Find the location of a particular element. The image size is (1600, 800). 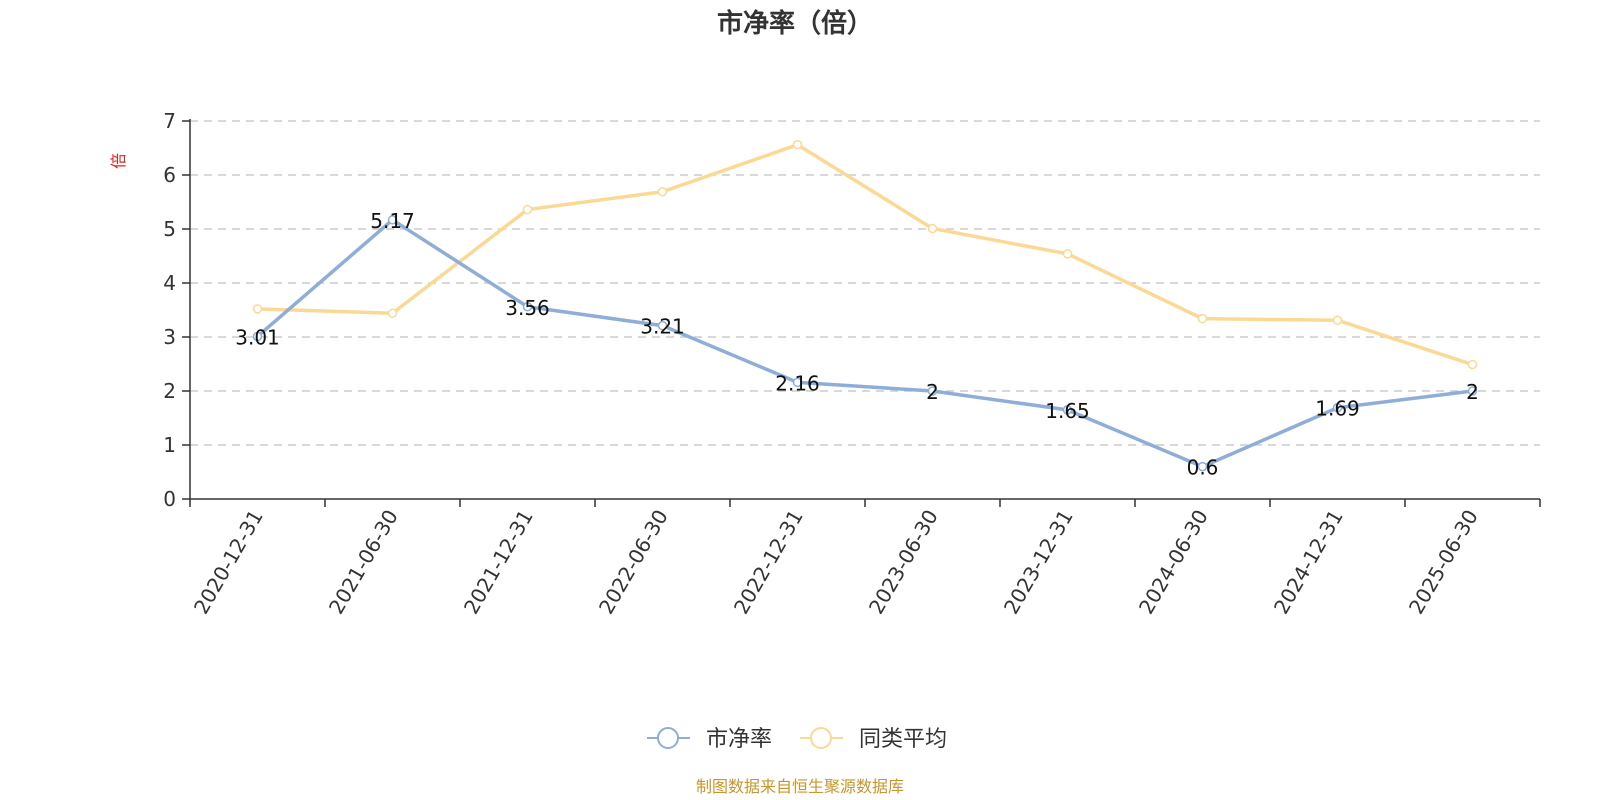

pb-data-label: 5.17 is located at coordinates (392, 221).